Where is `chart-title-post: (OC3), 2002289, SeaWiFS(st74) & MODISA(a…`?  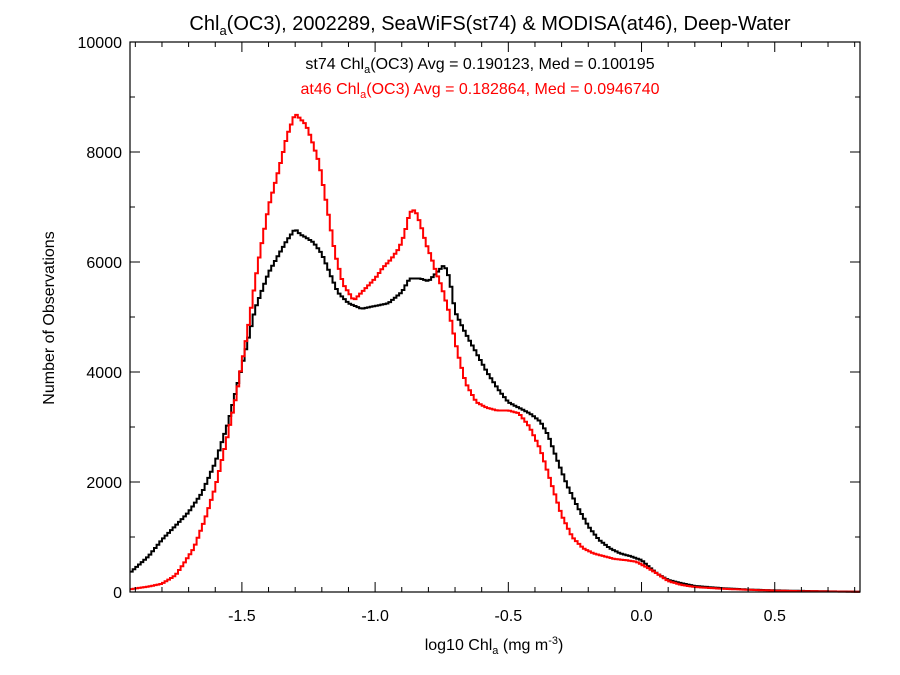
chart-title-post: (OC3), 2002289, SeaWiFS(st74) & MODISA(a… is located at coordinates (509, 24).